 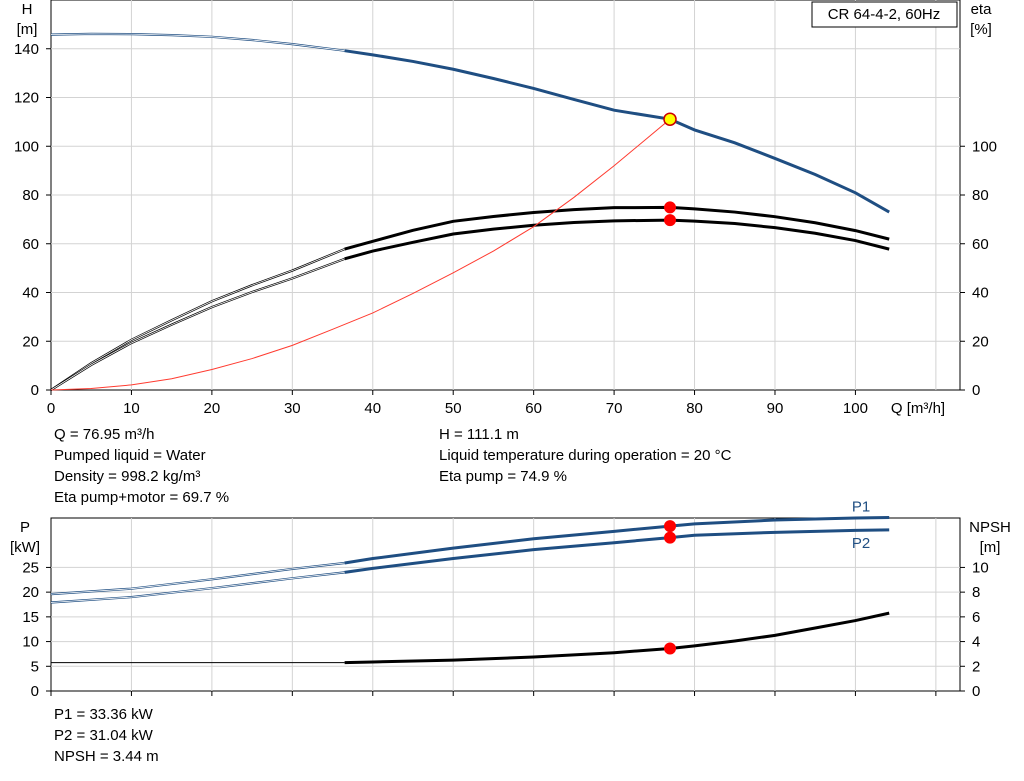 I want to click on y-right-axis-unit: [m], so click(x=990, y=547).